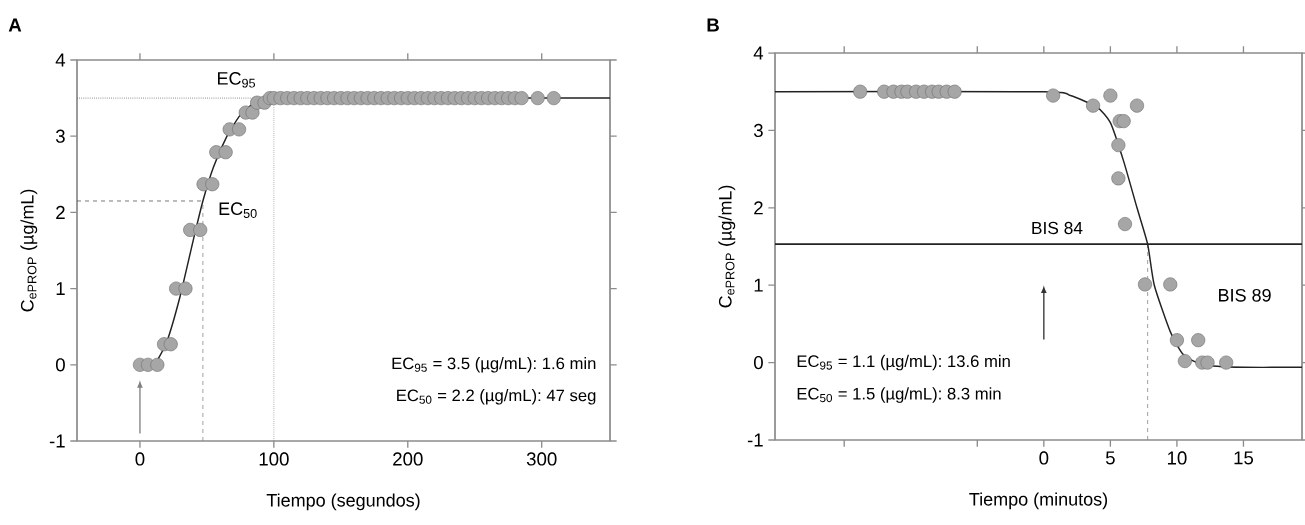 The width and height of the screenshot is (1305, 525). I want to click on x-tick-label: 100, so click(274, 459).